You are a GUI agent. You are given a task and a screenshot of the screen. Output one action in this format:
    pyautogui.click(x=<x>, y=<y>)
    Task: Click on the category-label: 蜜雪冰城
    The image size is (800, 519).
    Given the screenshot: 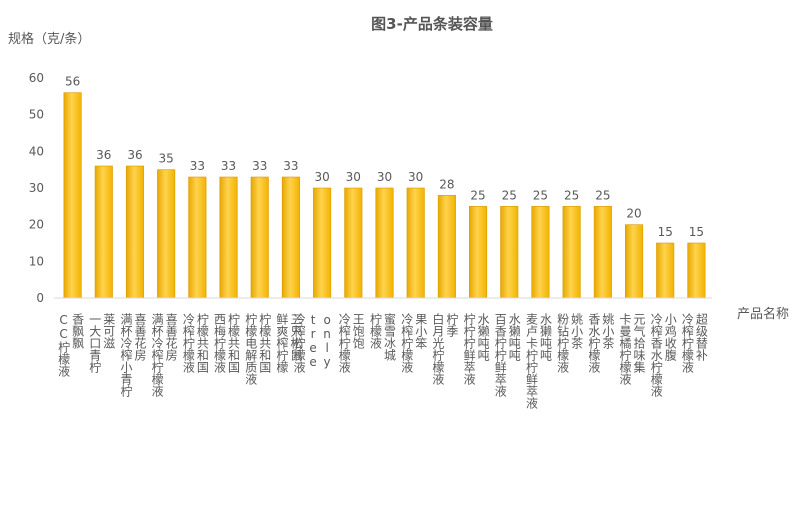 What is the action you would take?
    pyautogui.click(x=390, y=337)
    